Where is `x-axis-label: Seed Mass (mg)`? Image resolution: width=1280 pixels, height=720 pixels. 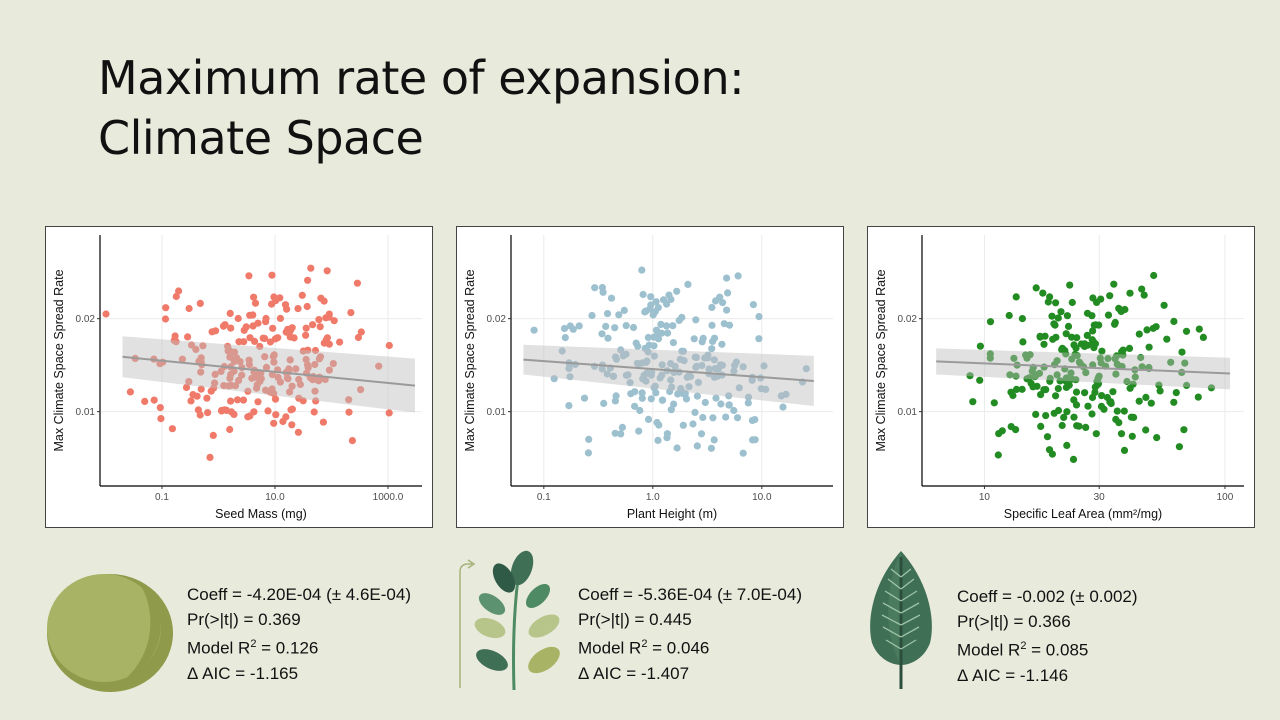 x-axis-label: Seed Mass (mg) is located at coordinates (261, 514).